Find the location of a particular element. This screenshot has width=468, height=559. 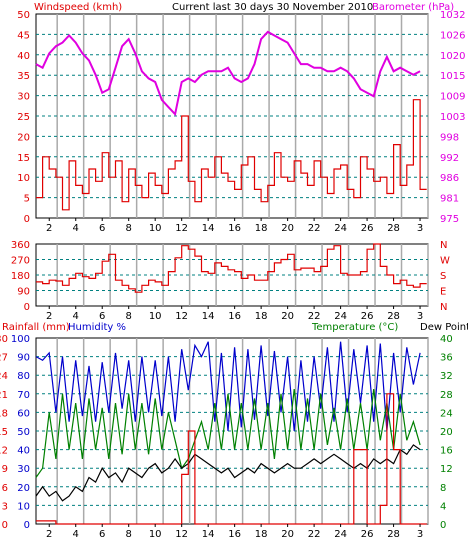

barometer-title: Barometer (hPa) is located at coordinates (413, 7).